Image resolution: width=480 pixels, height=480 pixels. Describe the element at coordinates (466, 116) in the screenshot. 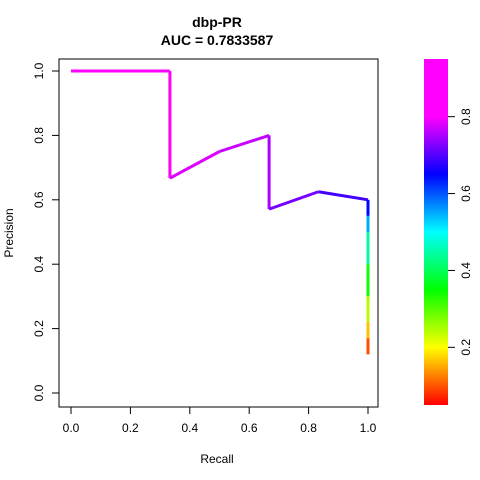

I see `colorbar-tick-label: 0.8` at that location.